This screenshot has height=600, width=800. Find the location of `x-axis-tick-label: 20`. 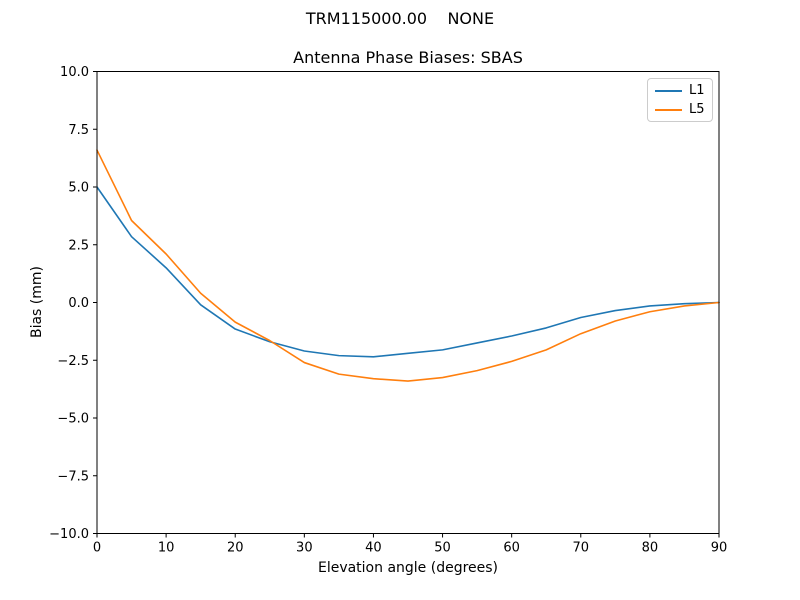

x-axis-tick-label: 20 is located at coordinates (235, 548).